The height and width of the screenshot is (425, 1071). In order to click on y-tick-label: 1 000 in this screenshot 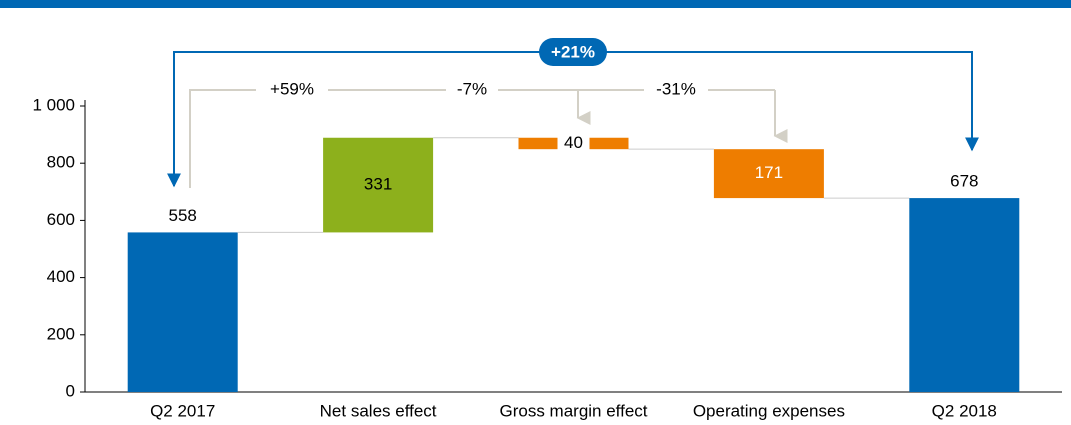, I will do `click(53, 104)`.